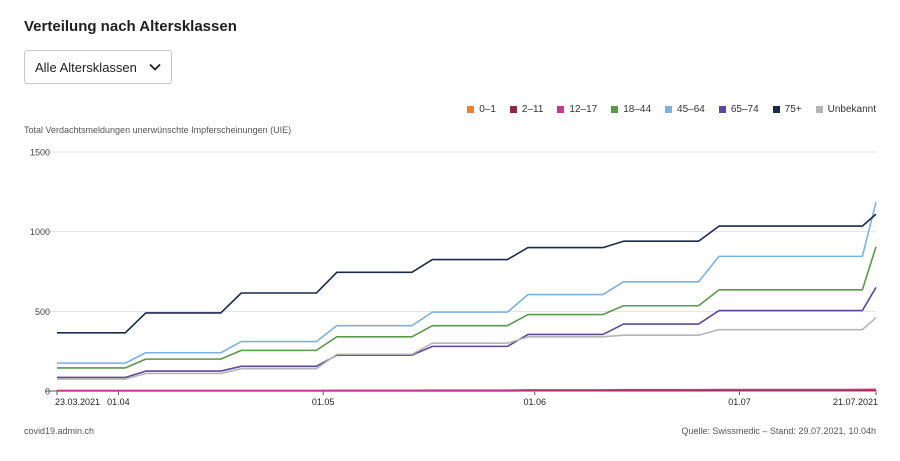  What do you see at coordinates (42, 312) in the screenshot?
I see `y-tick-label: 500` at bounding box center [42, 312].